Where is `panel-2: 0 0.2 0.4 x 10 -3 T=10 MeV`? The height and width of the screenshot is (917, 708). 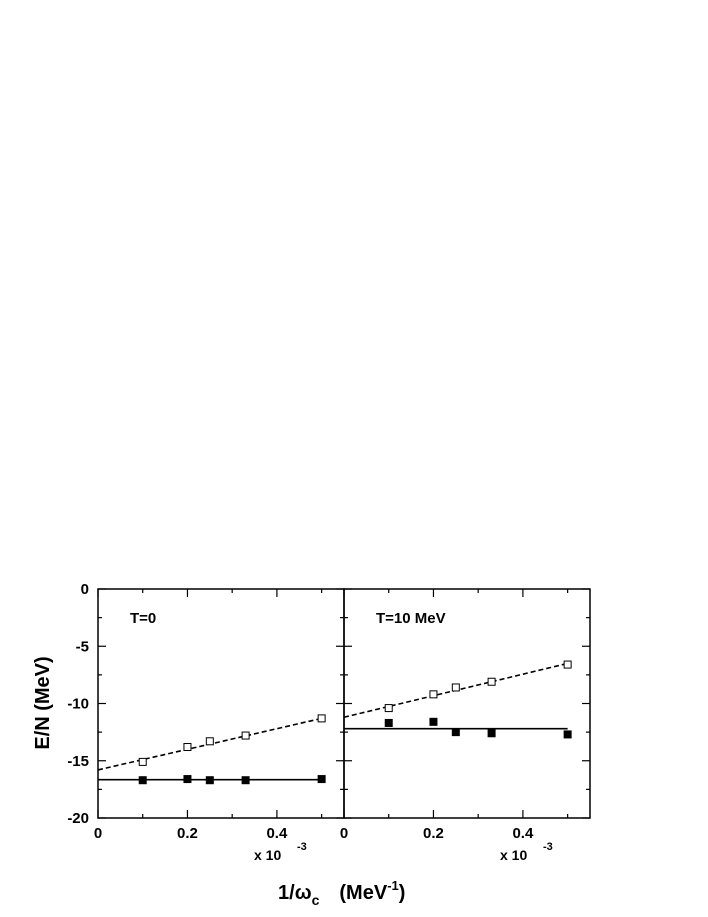
panel-2: 0 0.2 0.4 x 10 -3 T=10 MeV is located at coordinates (465, 725).